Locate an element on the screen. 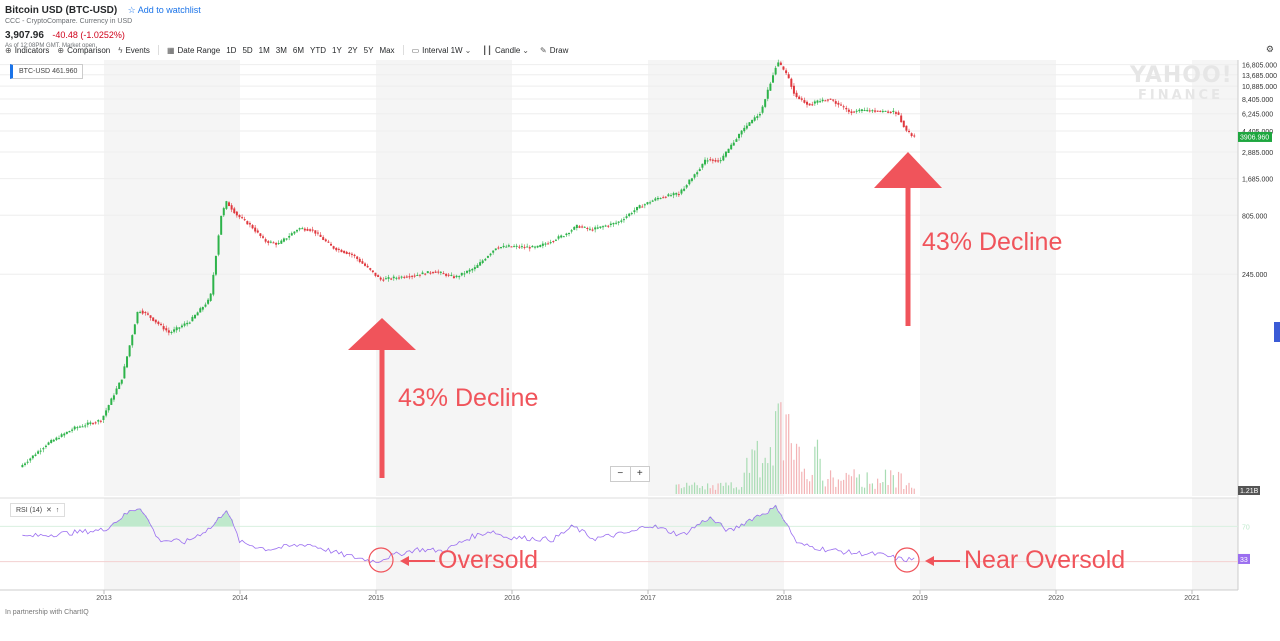 The image size is (1280, 641). x-tick-label: 2017 is located at coordinates (648, 598).